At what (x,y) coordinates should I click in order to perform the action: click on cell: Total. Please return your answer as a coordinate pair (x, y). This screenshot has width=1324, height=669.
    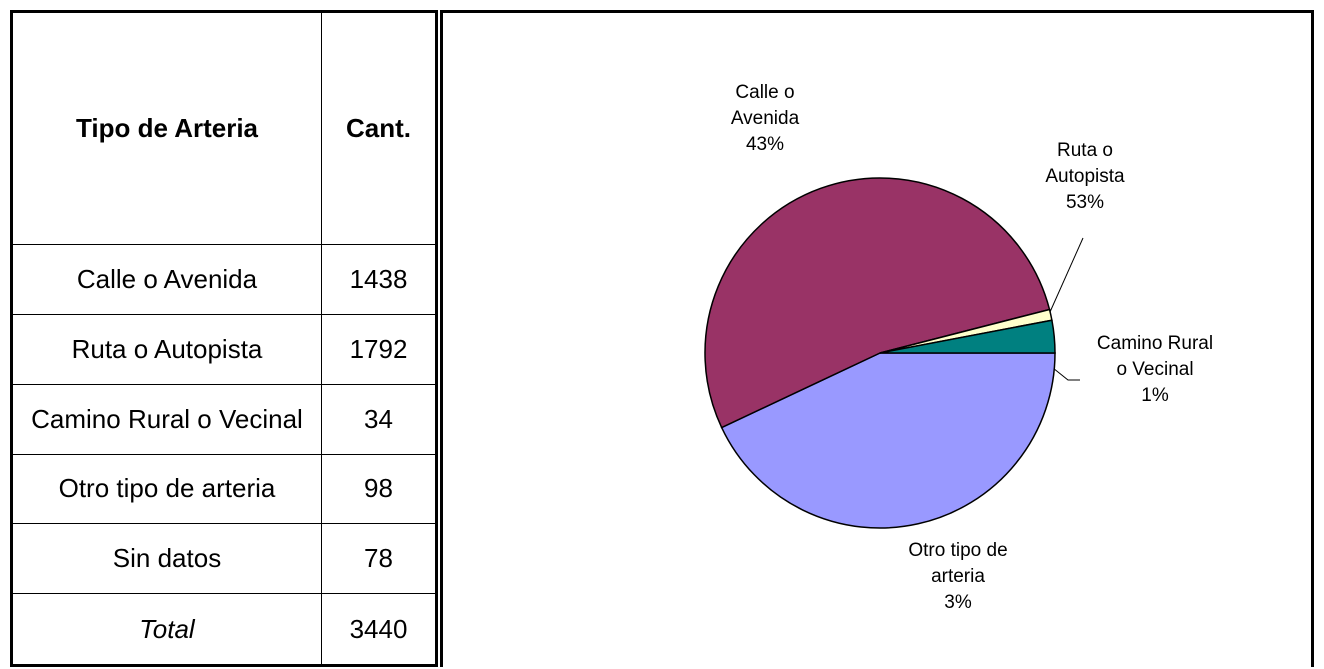
    Looking at the image, I should click on (166, 629).